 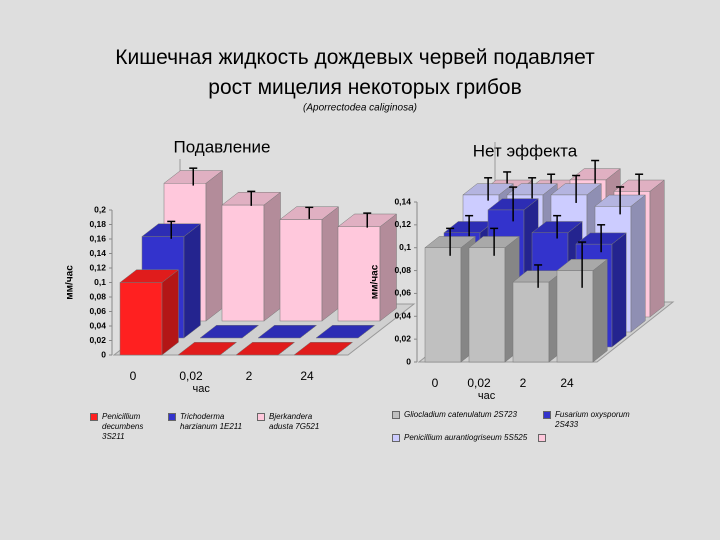 I want to click on y-tick-label: 0,16, so click(x=97, y=238).